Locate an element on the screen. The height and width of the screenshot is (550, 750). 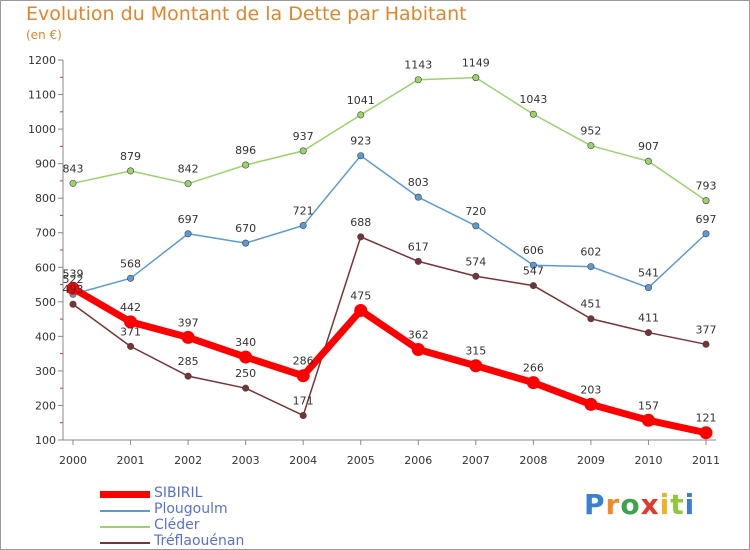
data-label-cleder: 1149 is located at coordinates (476, 63).